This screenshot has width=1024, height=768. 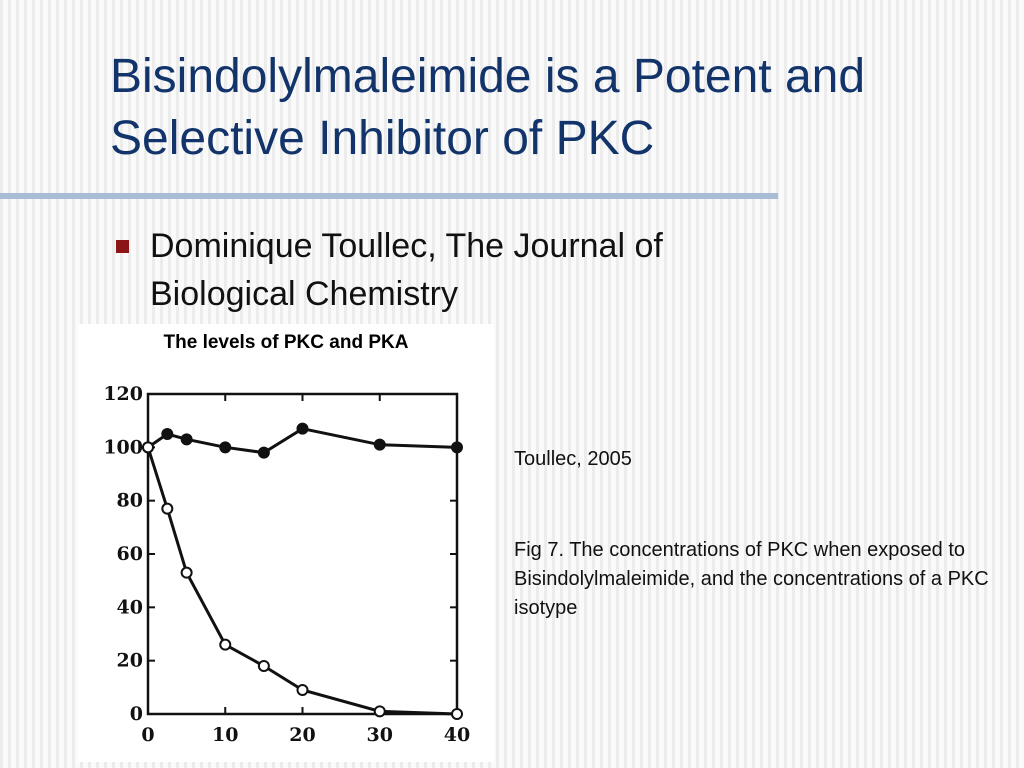 I want to click on chart-title: The levels of PKC and PKA, so click(x=286, y=342).